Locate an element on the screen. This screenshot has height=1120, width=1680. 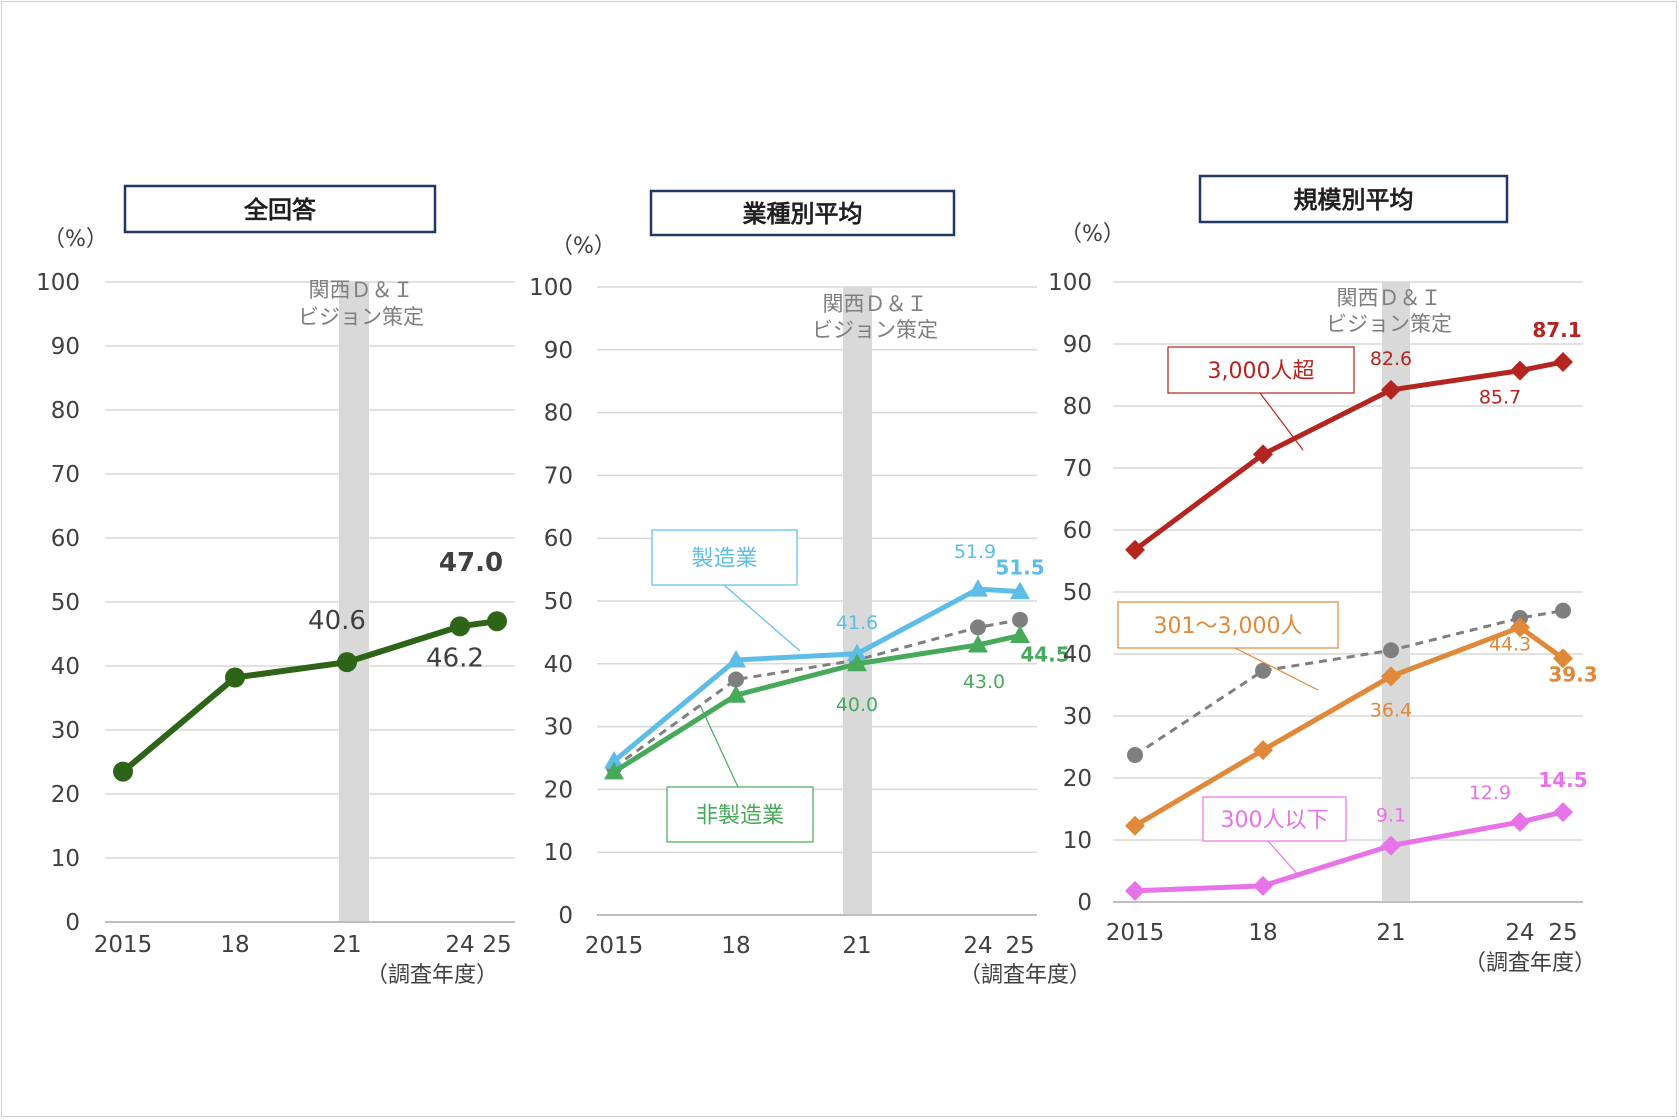
panel3-x-tick: 25 is located at coordinates (1562, 933).